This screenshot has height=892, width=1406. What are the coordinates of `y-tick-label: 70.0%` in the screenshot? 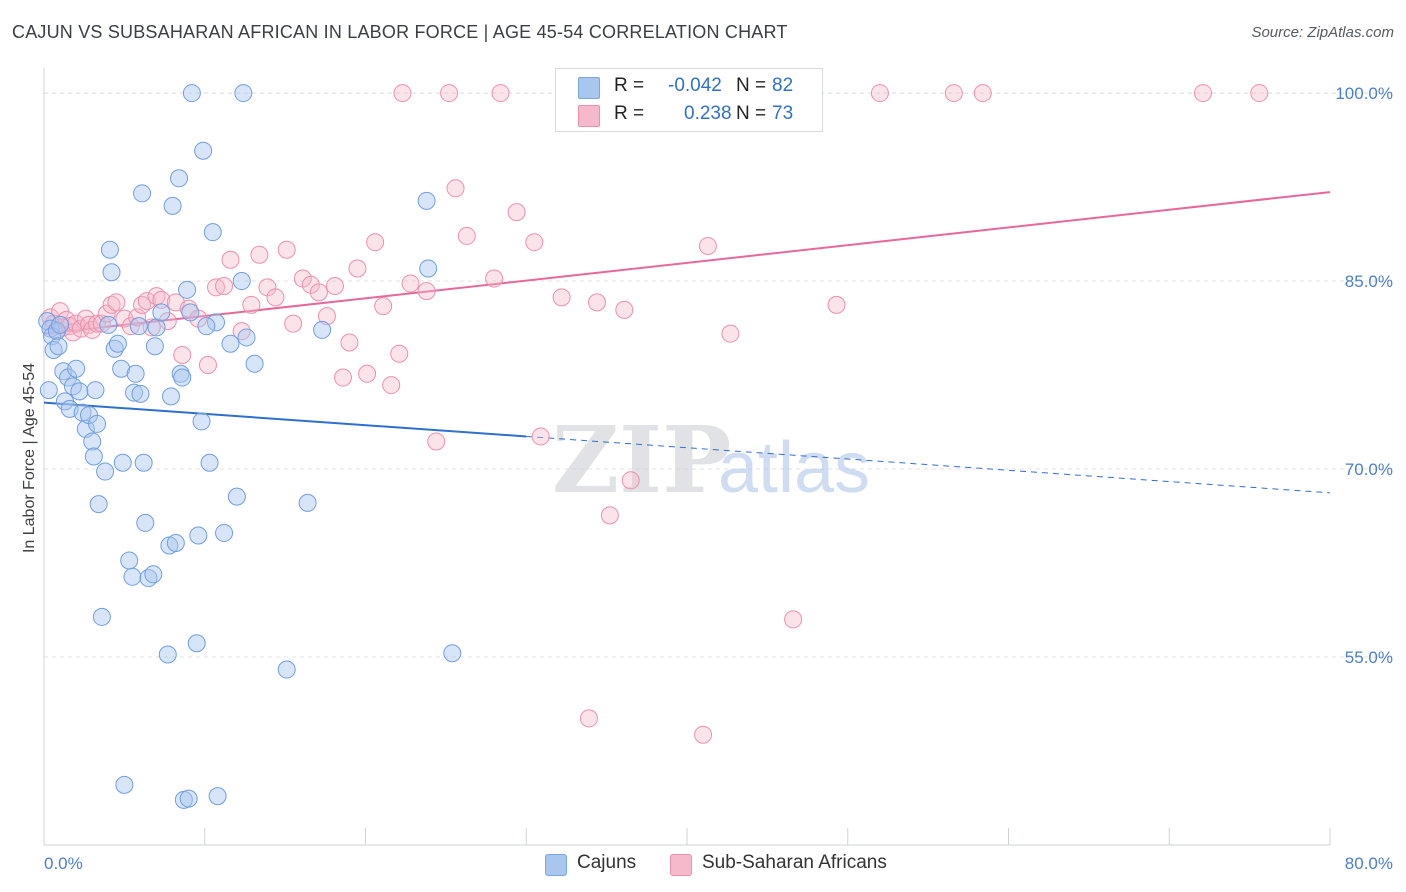 It's located at (1369, 469).